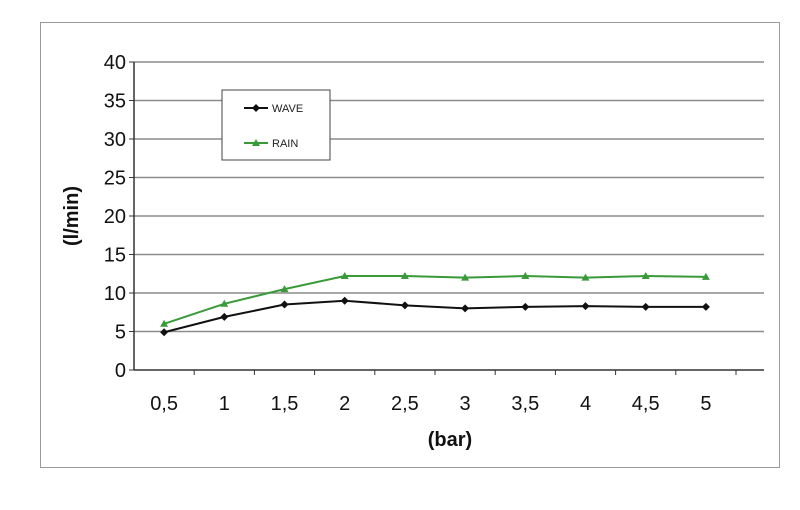 The width and height of the screenshot is (800, 510). I want to click on y-tick-label: 20, so click(115, 217).